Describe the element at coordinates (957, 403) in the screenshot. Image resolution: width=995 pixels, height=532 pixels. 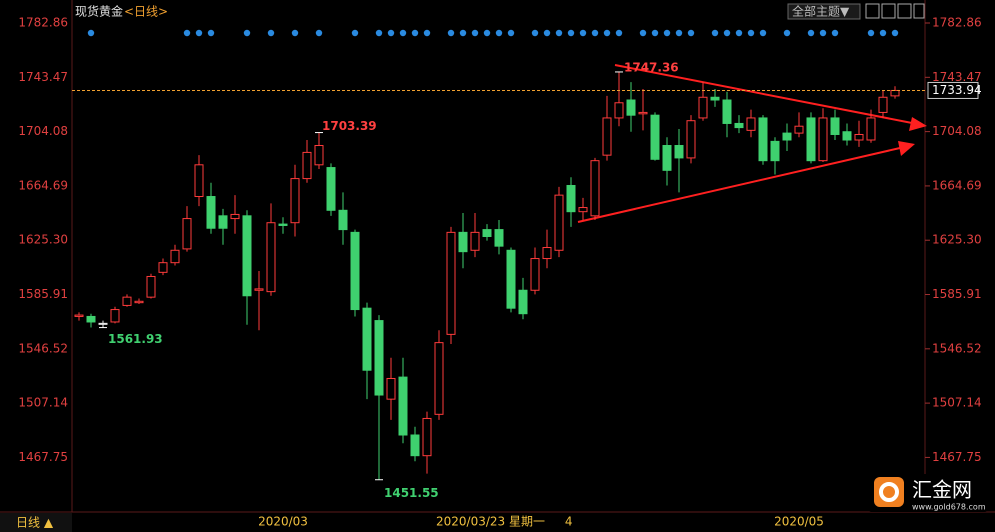
I see `y-tick-label-right: 1507.14` at that location.